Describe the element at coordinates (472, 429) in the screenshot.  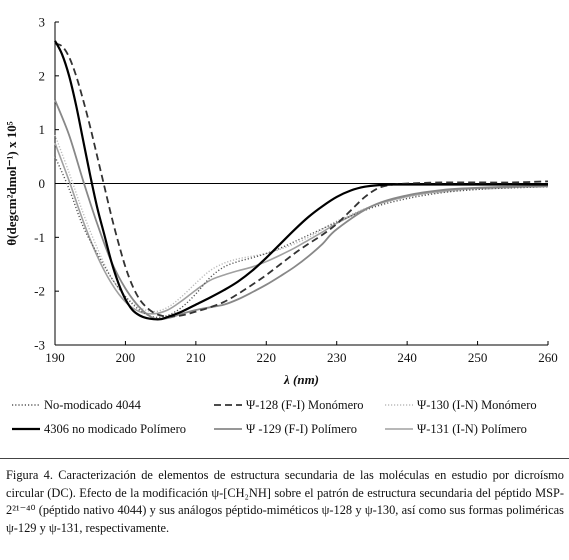
I see `legend-label-5: Ψ-131 (I-N) Polímero` at that location.